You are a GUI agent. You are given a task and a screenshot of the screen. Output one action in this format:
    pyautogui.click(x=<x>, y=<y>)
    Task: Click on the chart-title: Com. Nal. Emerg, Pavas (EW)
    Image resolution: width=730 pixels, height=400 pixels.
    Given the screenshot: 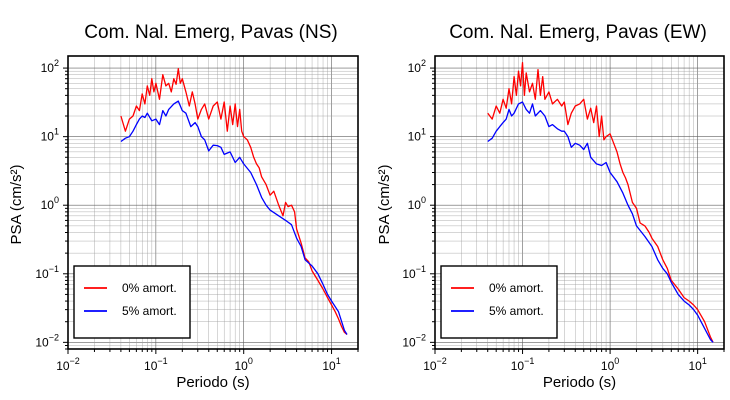 What is the action you would take?
    pyautogui.click(x=578, y=32)
    